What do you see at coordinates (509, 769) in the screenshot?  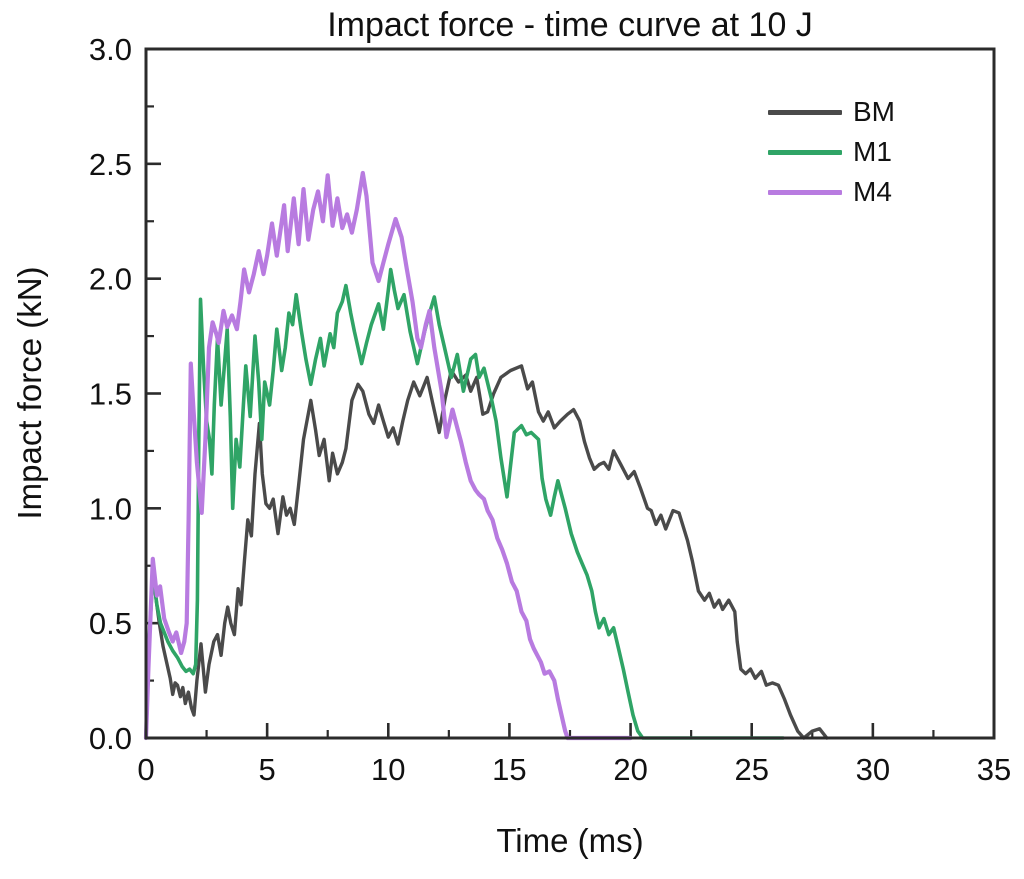 I see `svg-text: 15` at bounding box center [509, 769].